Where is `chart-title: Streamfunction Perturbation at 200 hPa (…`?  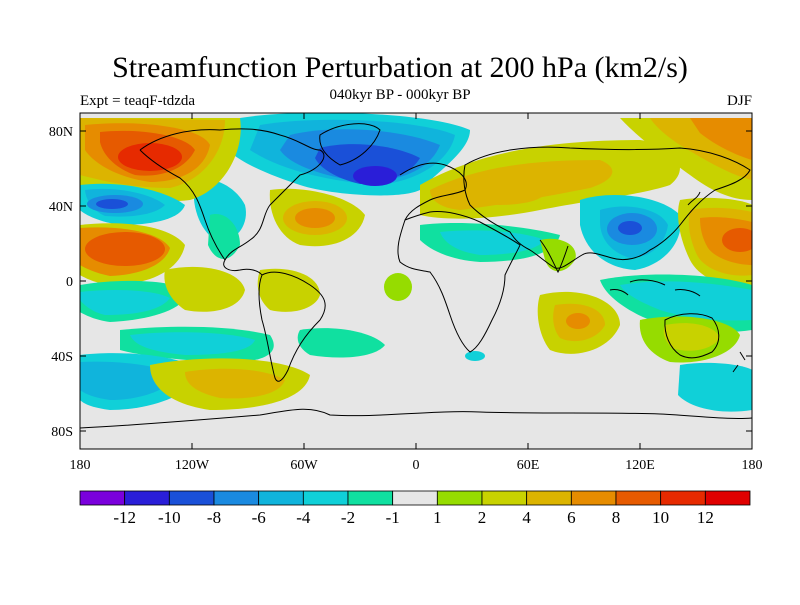 chart-title: Streamfunction Perturbation at 200 hPa (… is located at coordinates (400, 67).